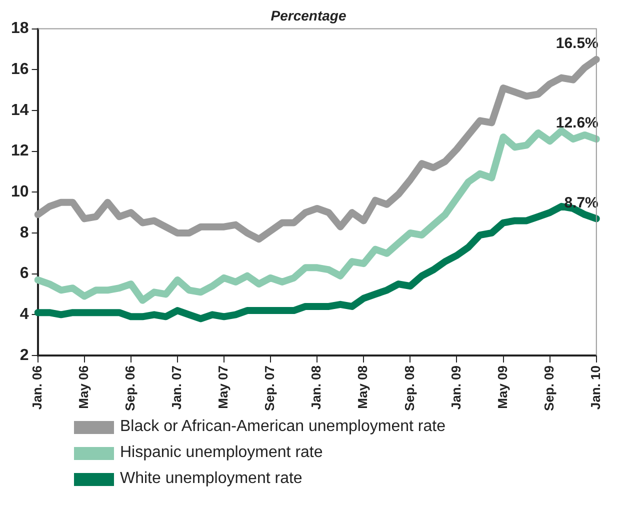  Describe the element at coordinates (362, 387) in the screenshot. I see `x-tick-label: May 08` at that location.